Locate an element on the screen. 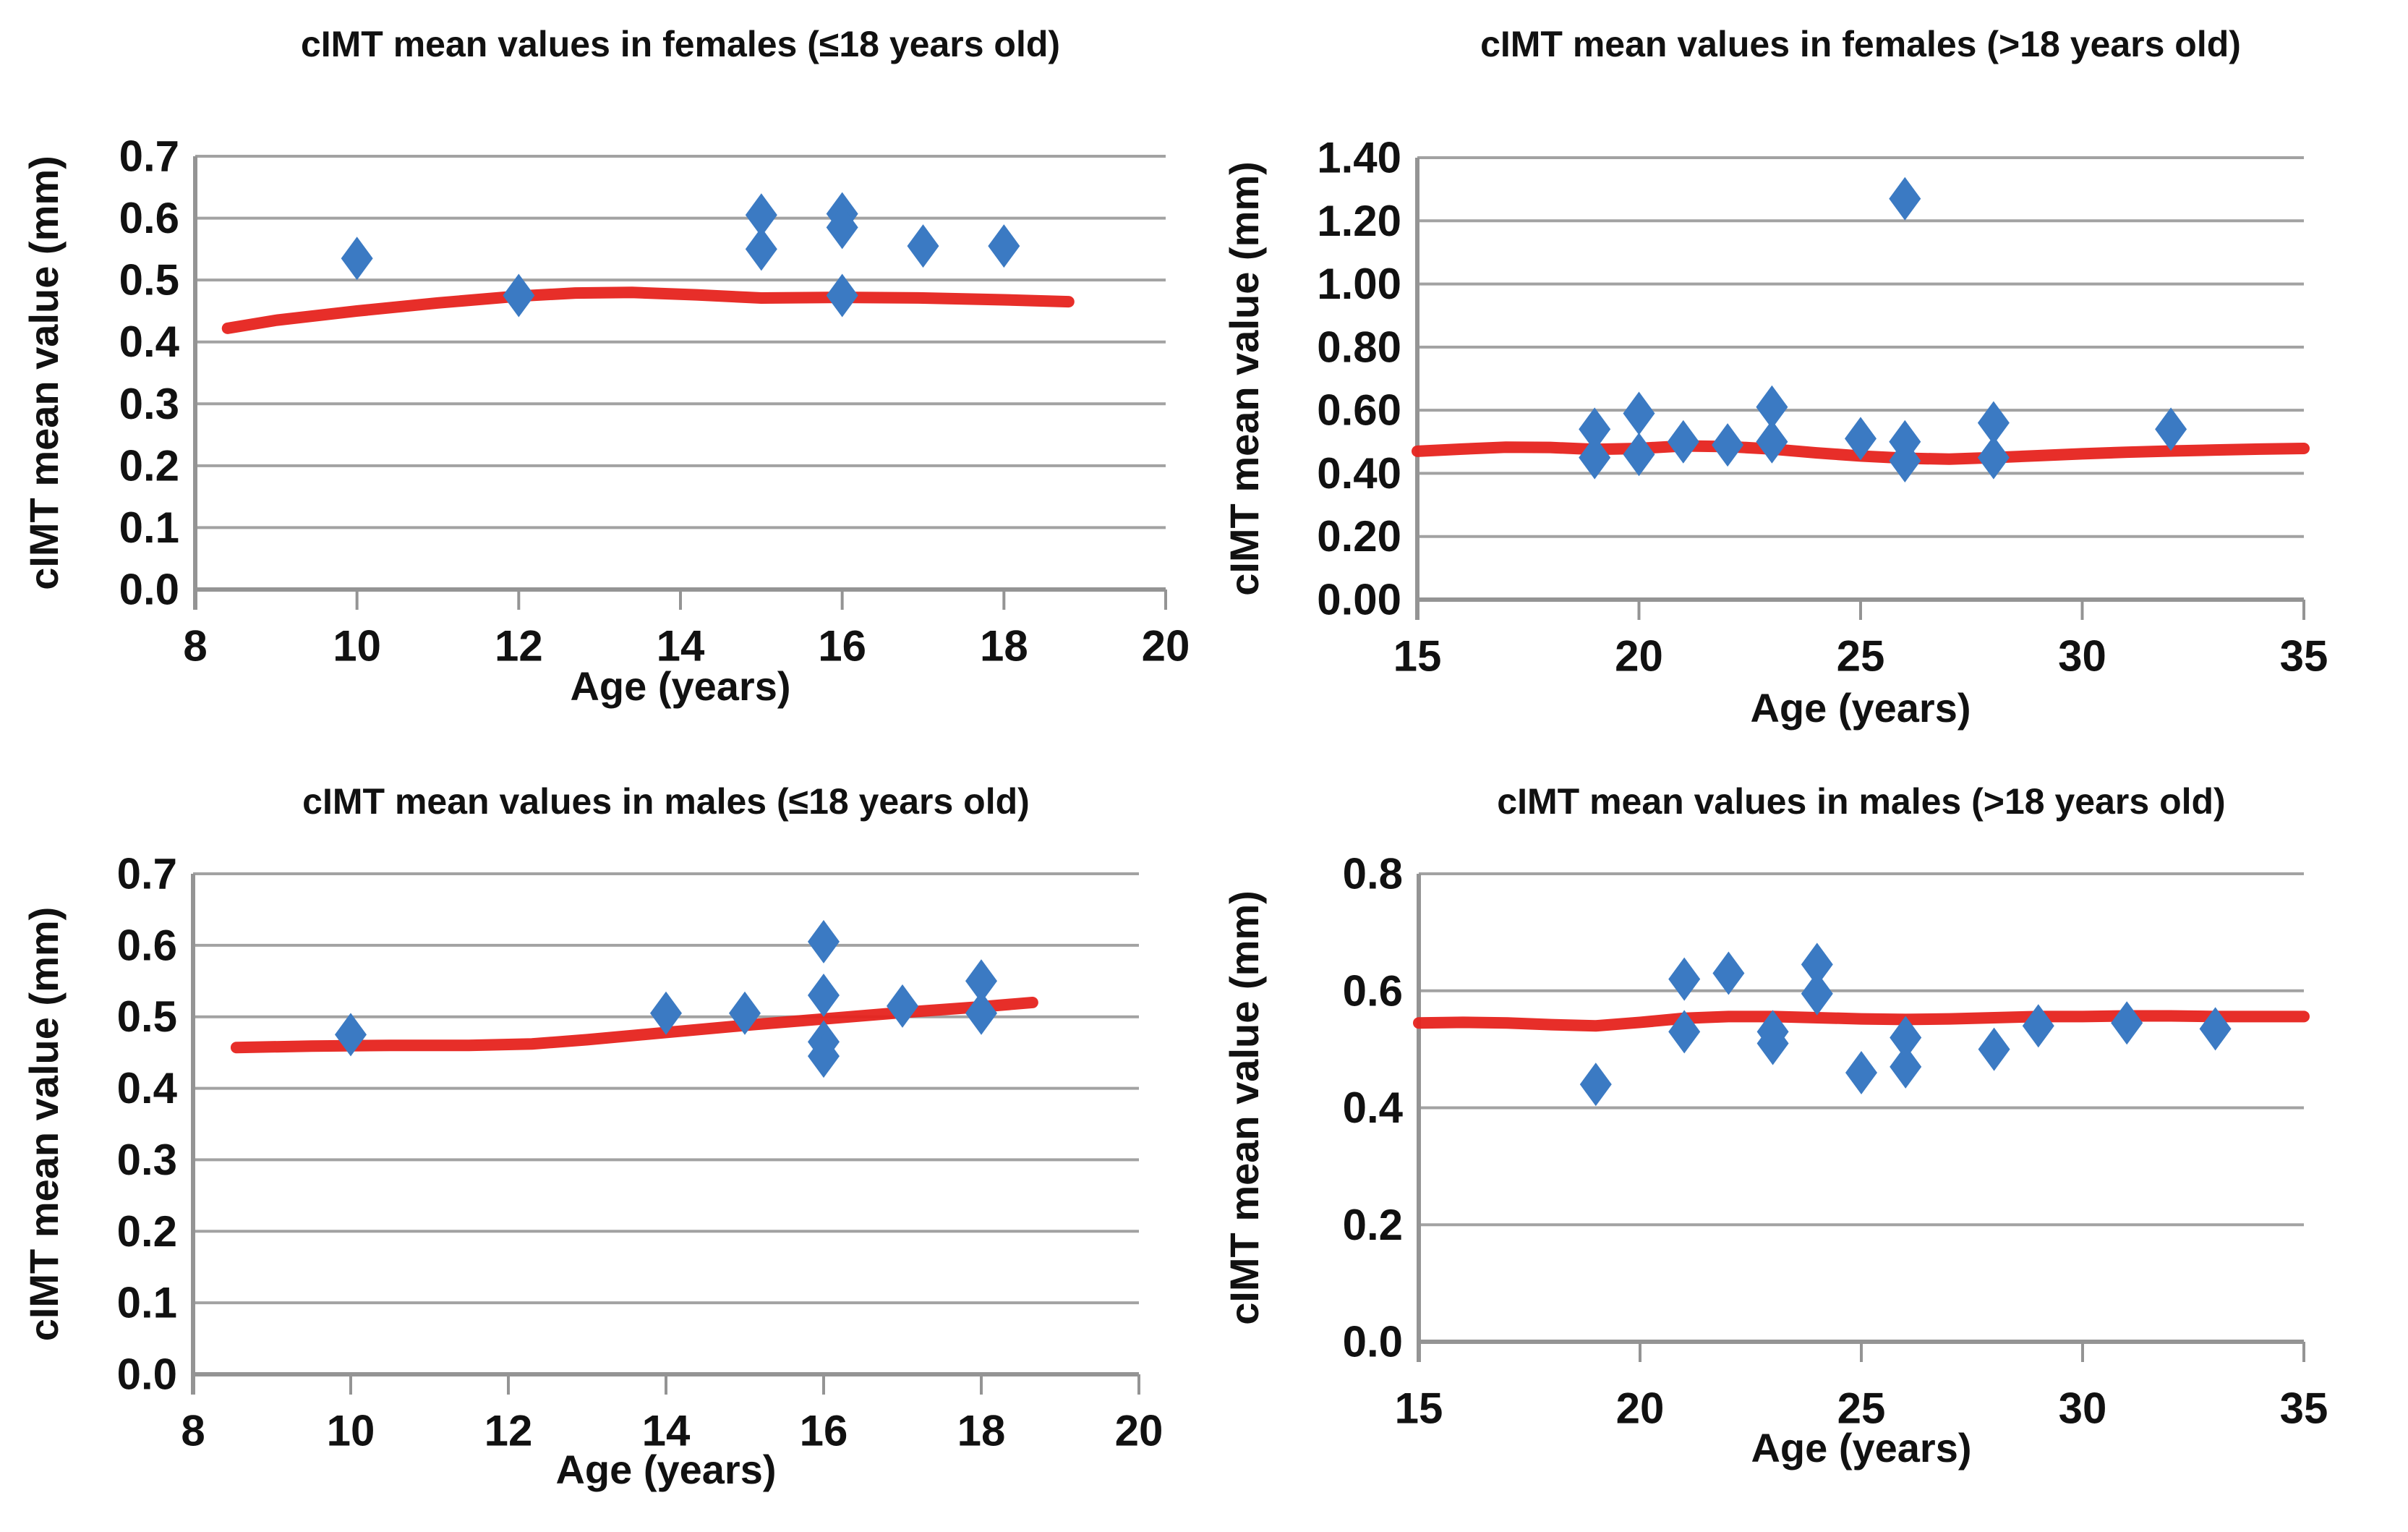 The width and height of the screenshot is (2408, 1532). x-tick-label: 16 is located at coordinates (842, 646).